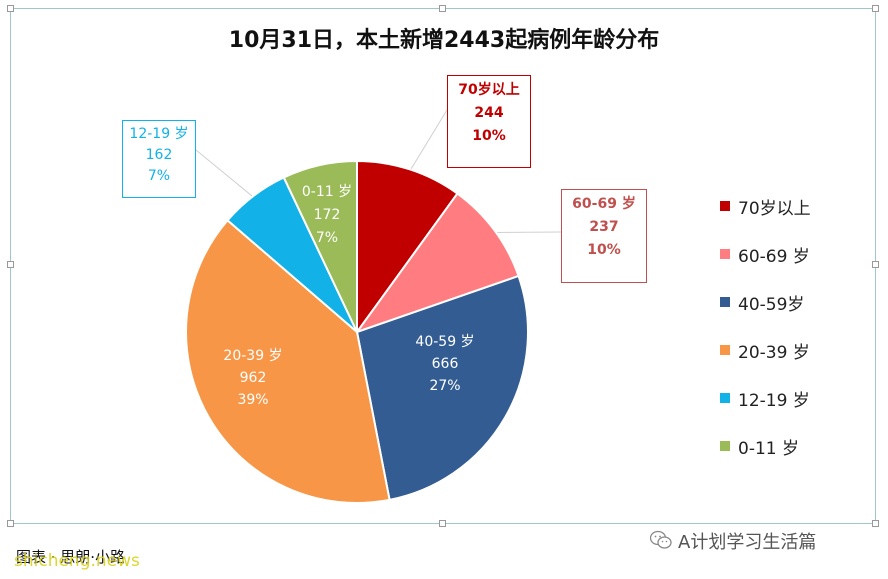  I want to click on legend-item: 60-69 岁, so click(765, 254).